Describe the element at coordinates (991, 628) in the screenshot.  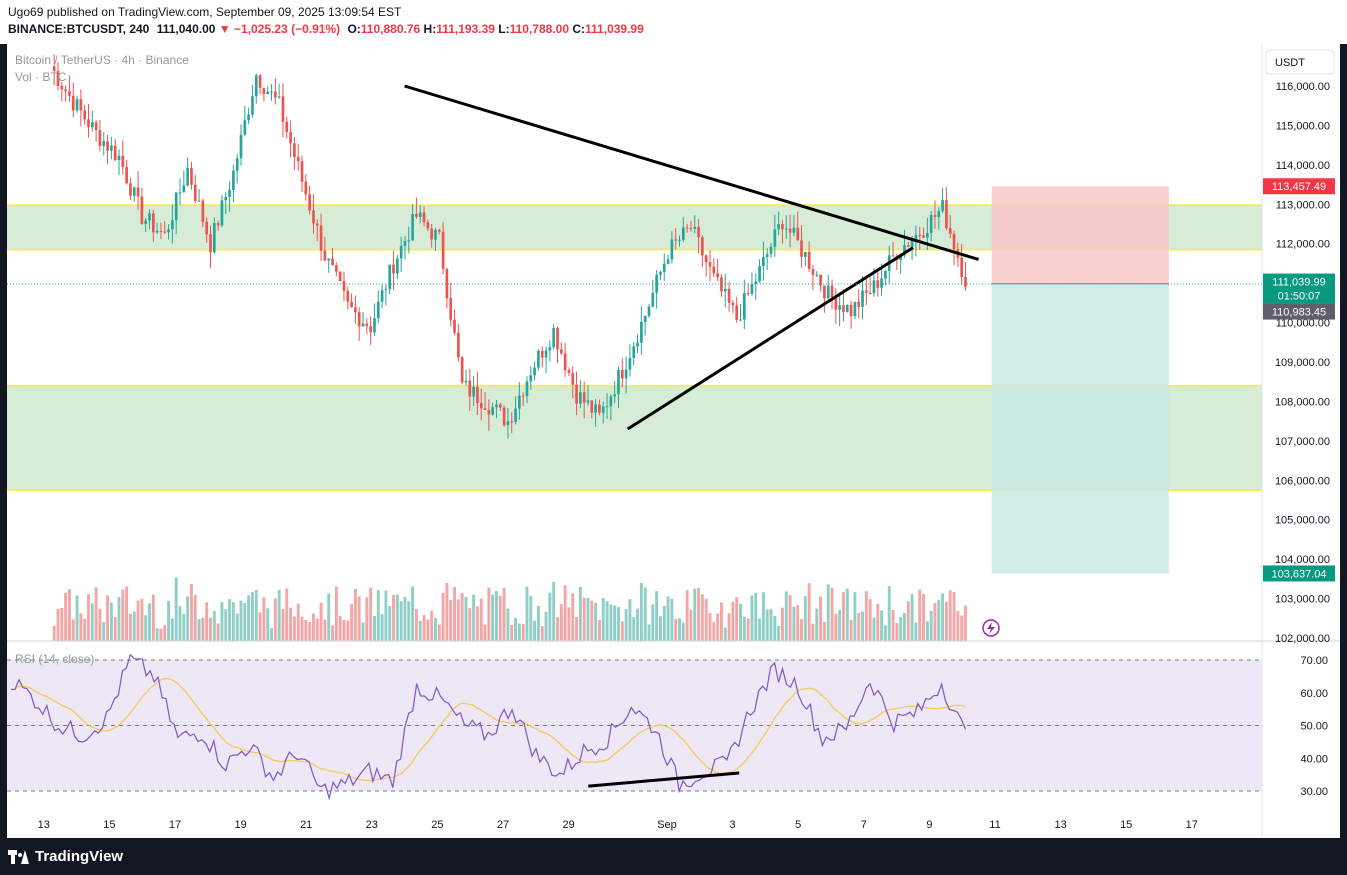
I see `flash-icon` at that location.